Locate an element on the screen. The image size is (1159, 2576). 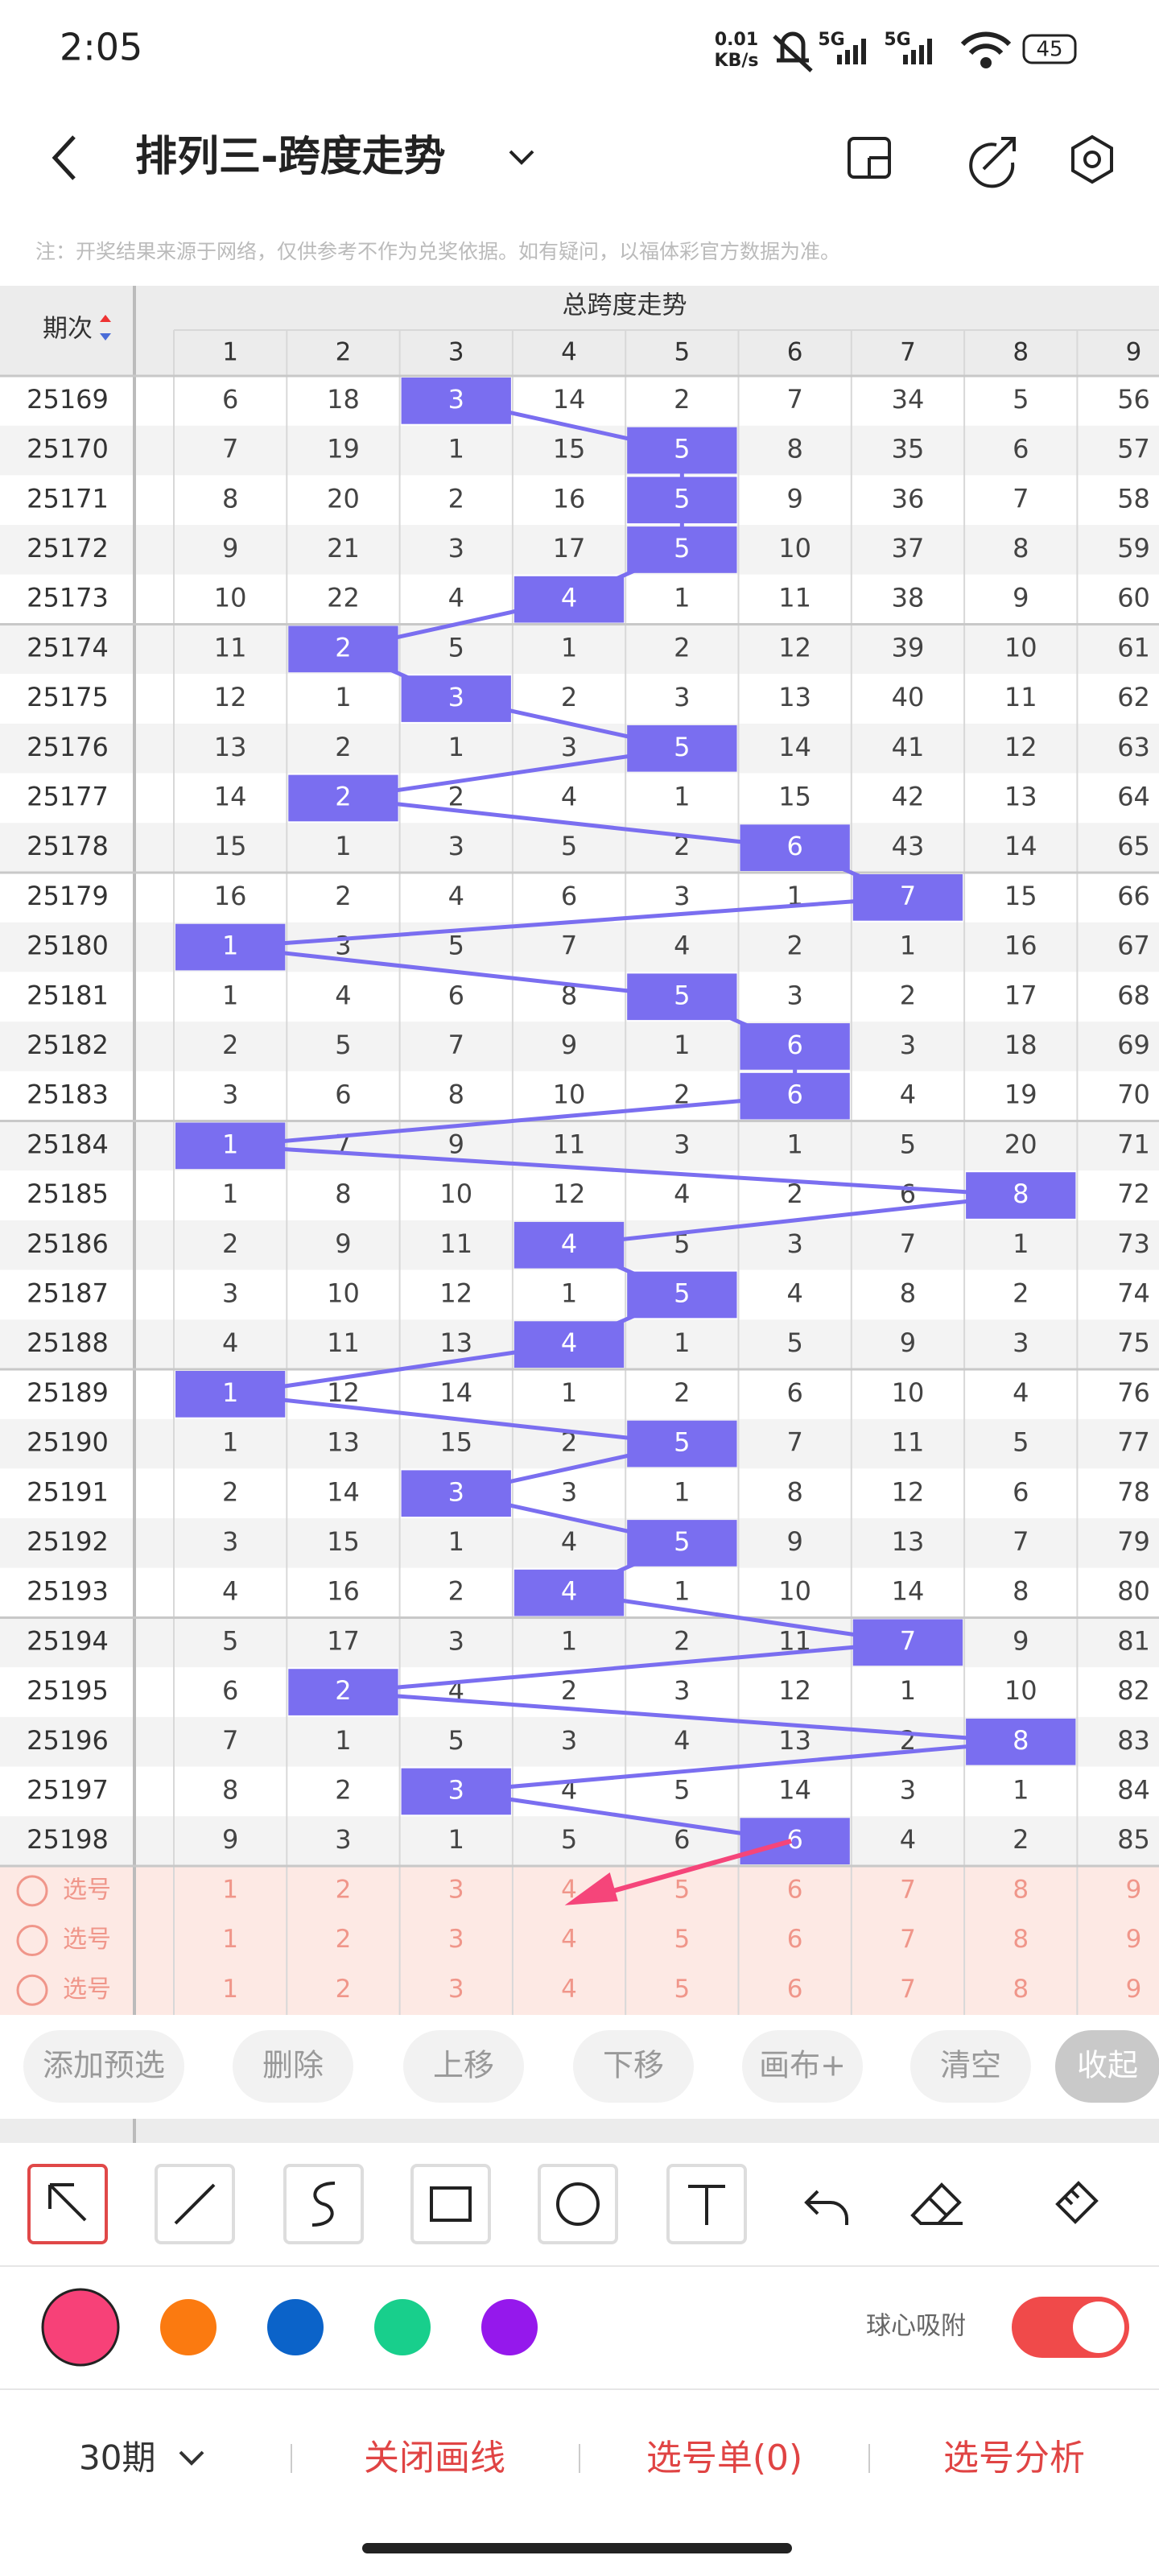
pick-analysis: 选号分析 is located at coordinates (1014, 2458).